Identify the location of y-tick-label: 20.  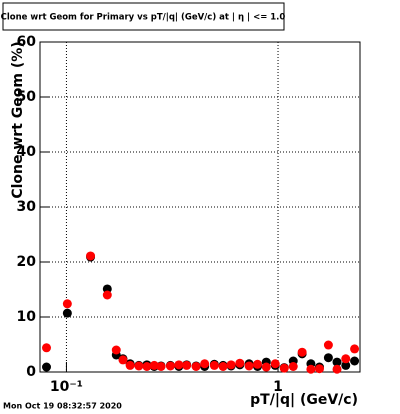
(27, 262).